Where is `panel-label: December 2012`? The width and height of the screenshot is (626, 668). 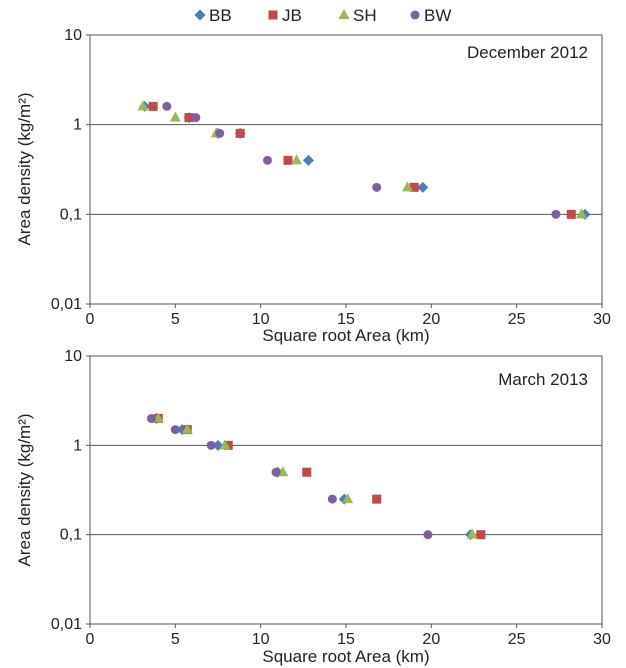 panel-label: December 2012 is located at coordinates (527, 52).